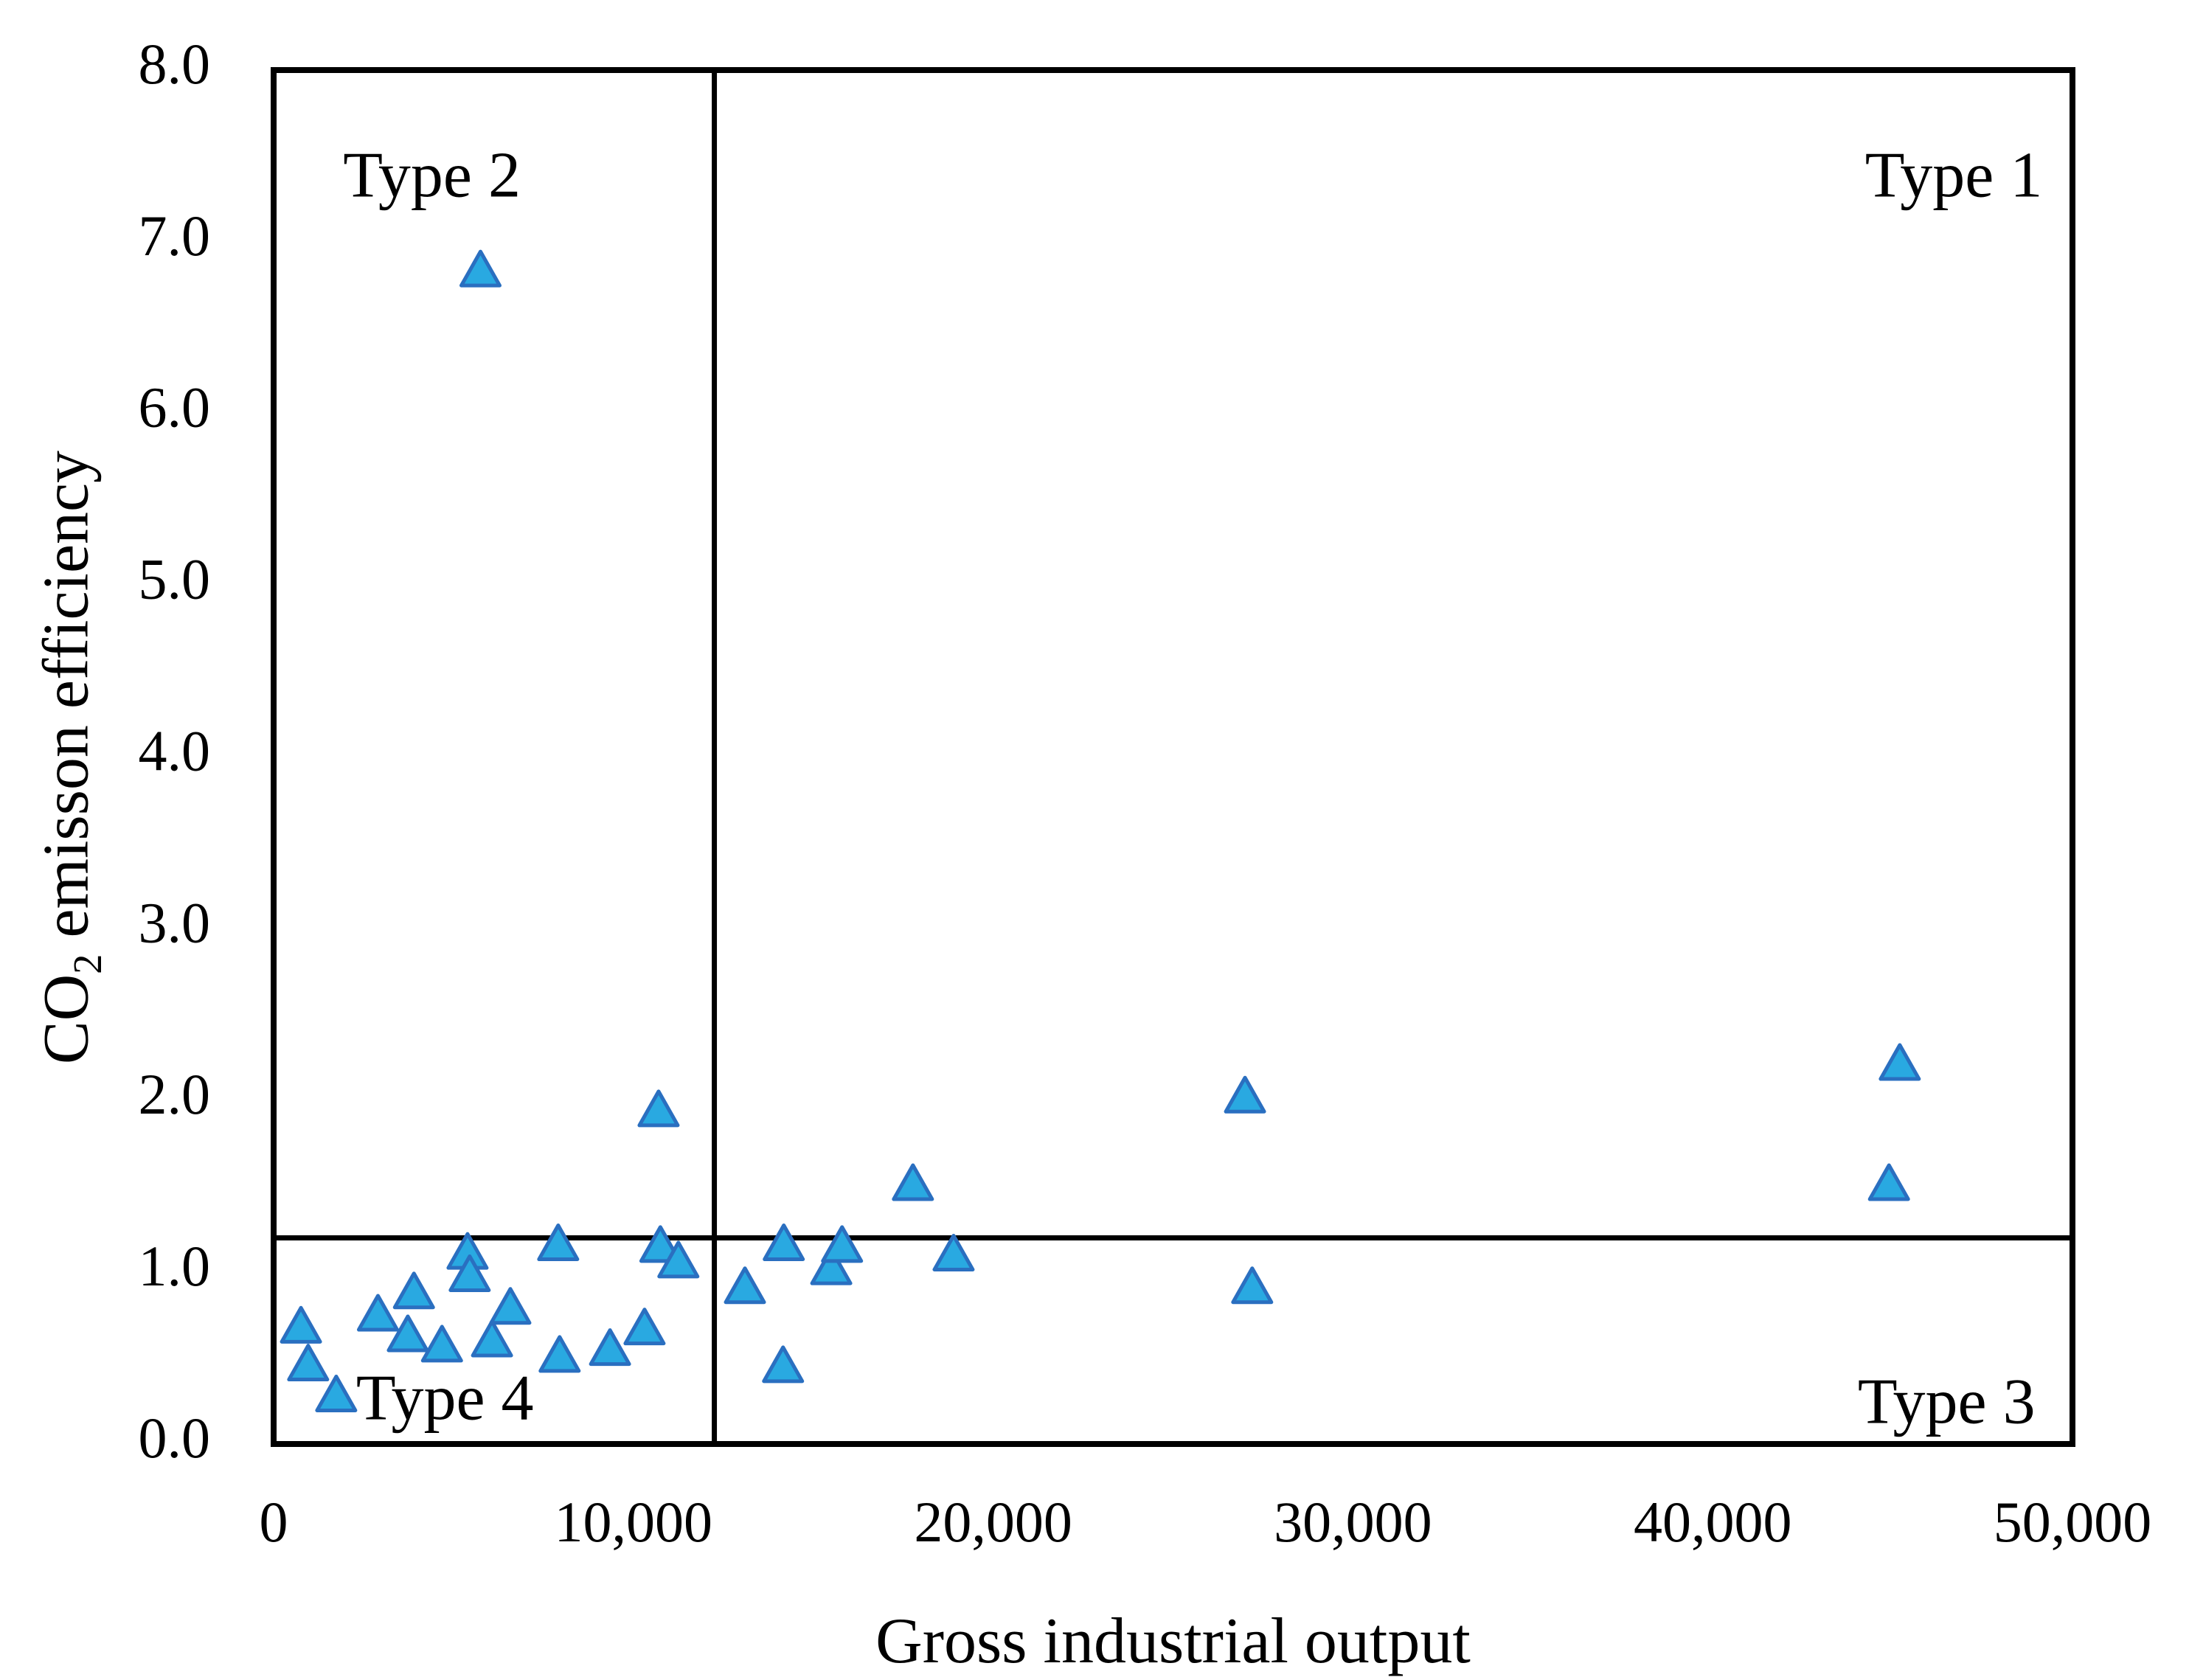  What do you see at coordinates (175, 750) in the screenshot?
I see `y-tick-label: 4.0` at bounding box center [175, 750].